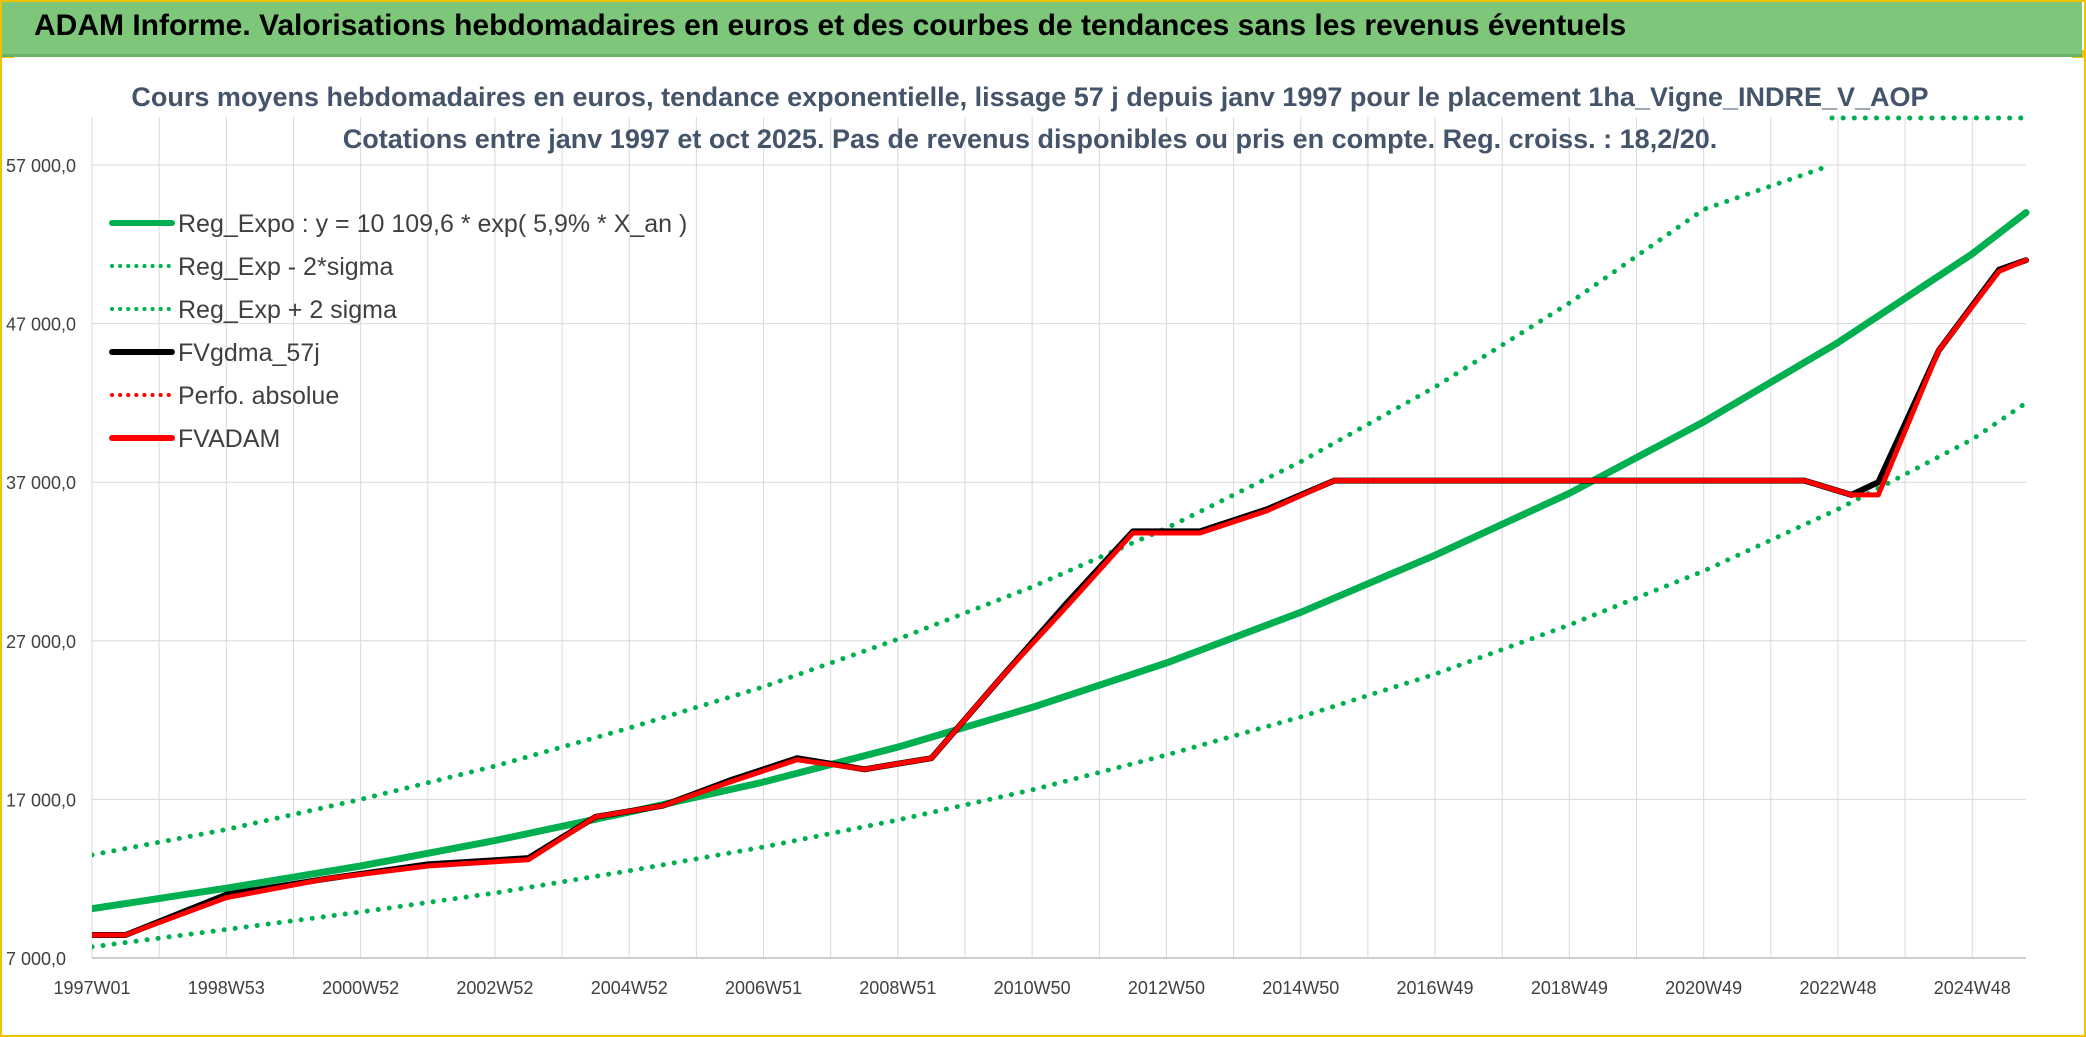 This screenshot has width=2086, height=1037. Describe the element at coordinates (285, 267) in the screenshot. I see `legend-label: Reg_Exp - 2*sigma` at that location.